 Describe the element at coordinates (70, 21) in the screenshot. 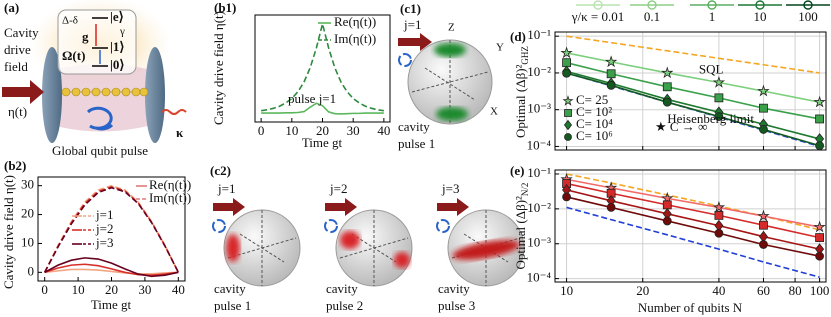

I see `detuning: Δ-δ` at that location.